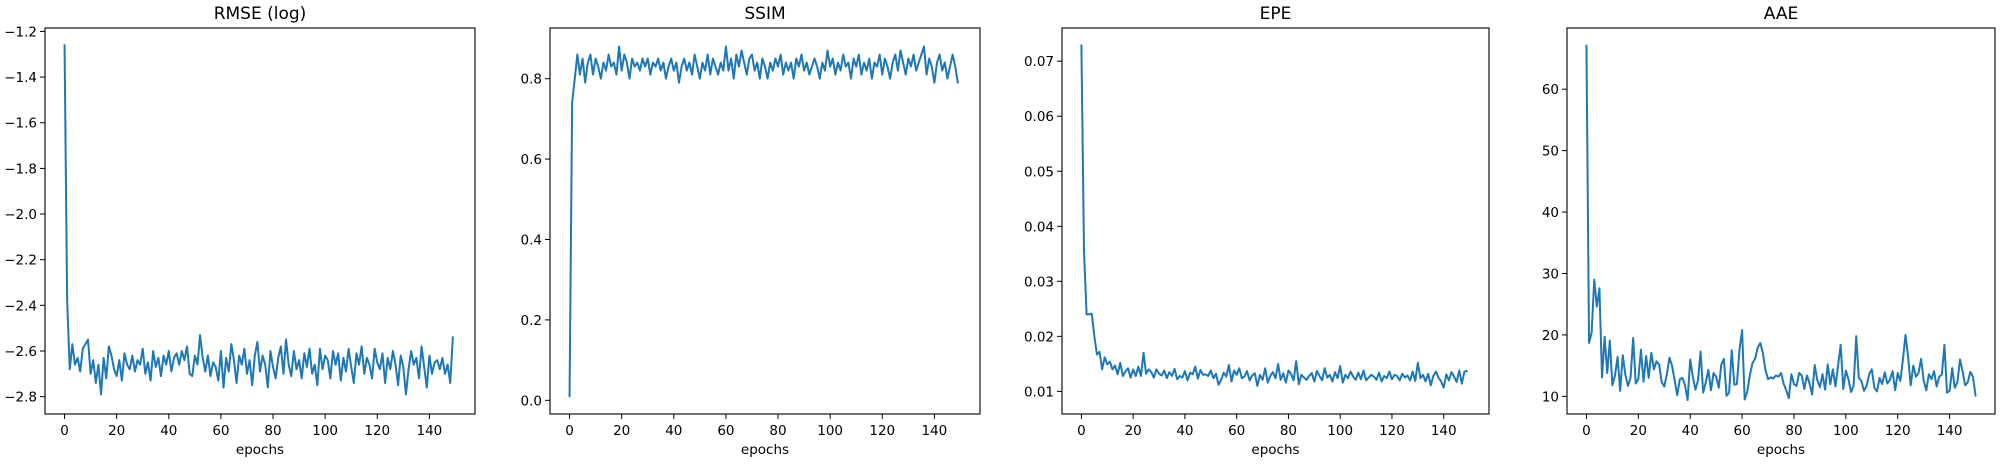 The image size is (2000, 468). What do you see at coordinates (260, 14) in the screenshot?
I see `chart-title: RMSE (log)` at bounding box center [260, 14].